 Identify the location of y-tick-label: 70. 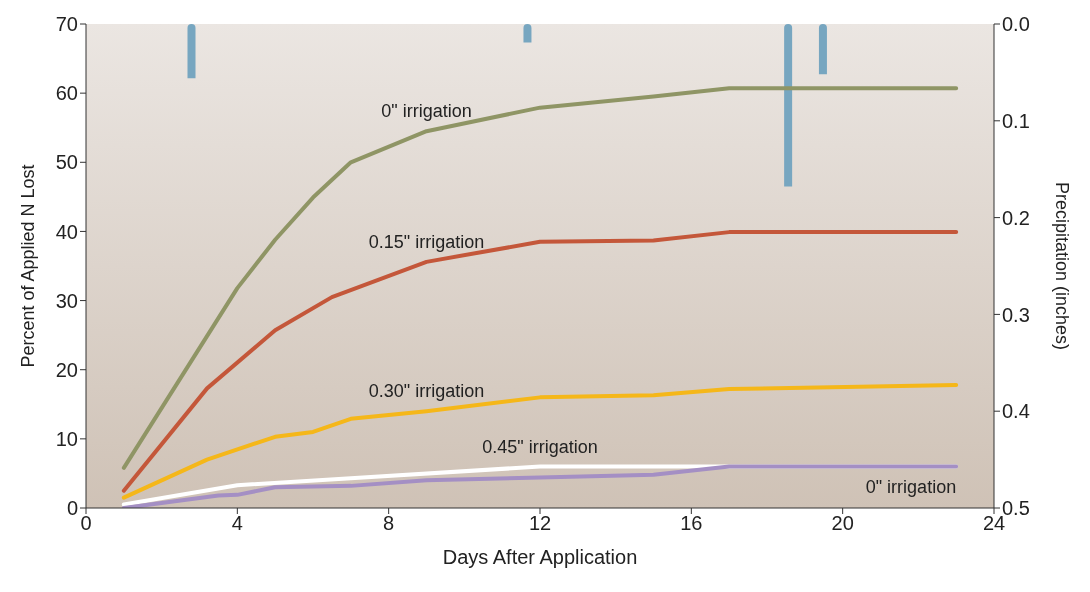
(66, 24).